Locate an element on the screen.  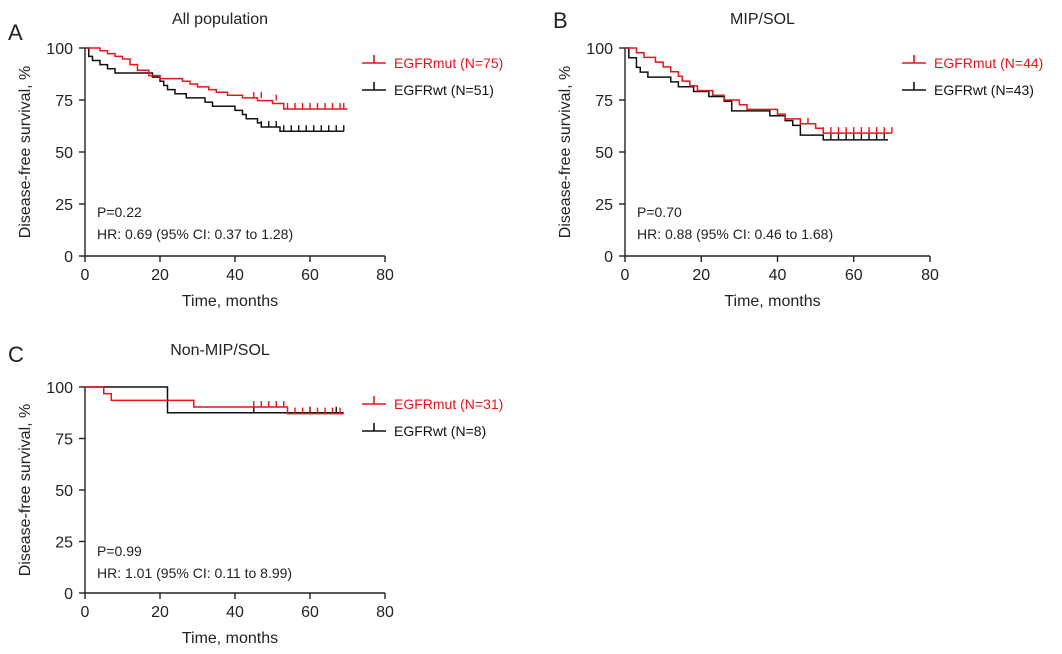
stat-annotation: P=0.70 is located at coordinates (659, 212).